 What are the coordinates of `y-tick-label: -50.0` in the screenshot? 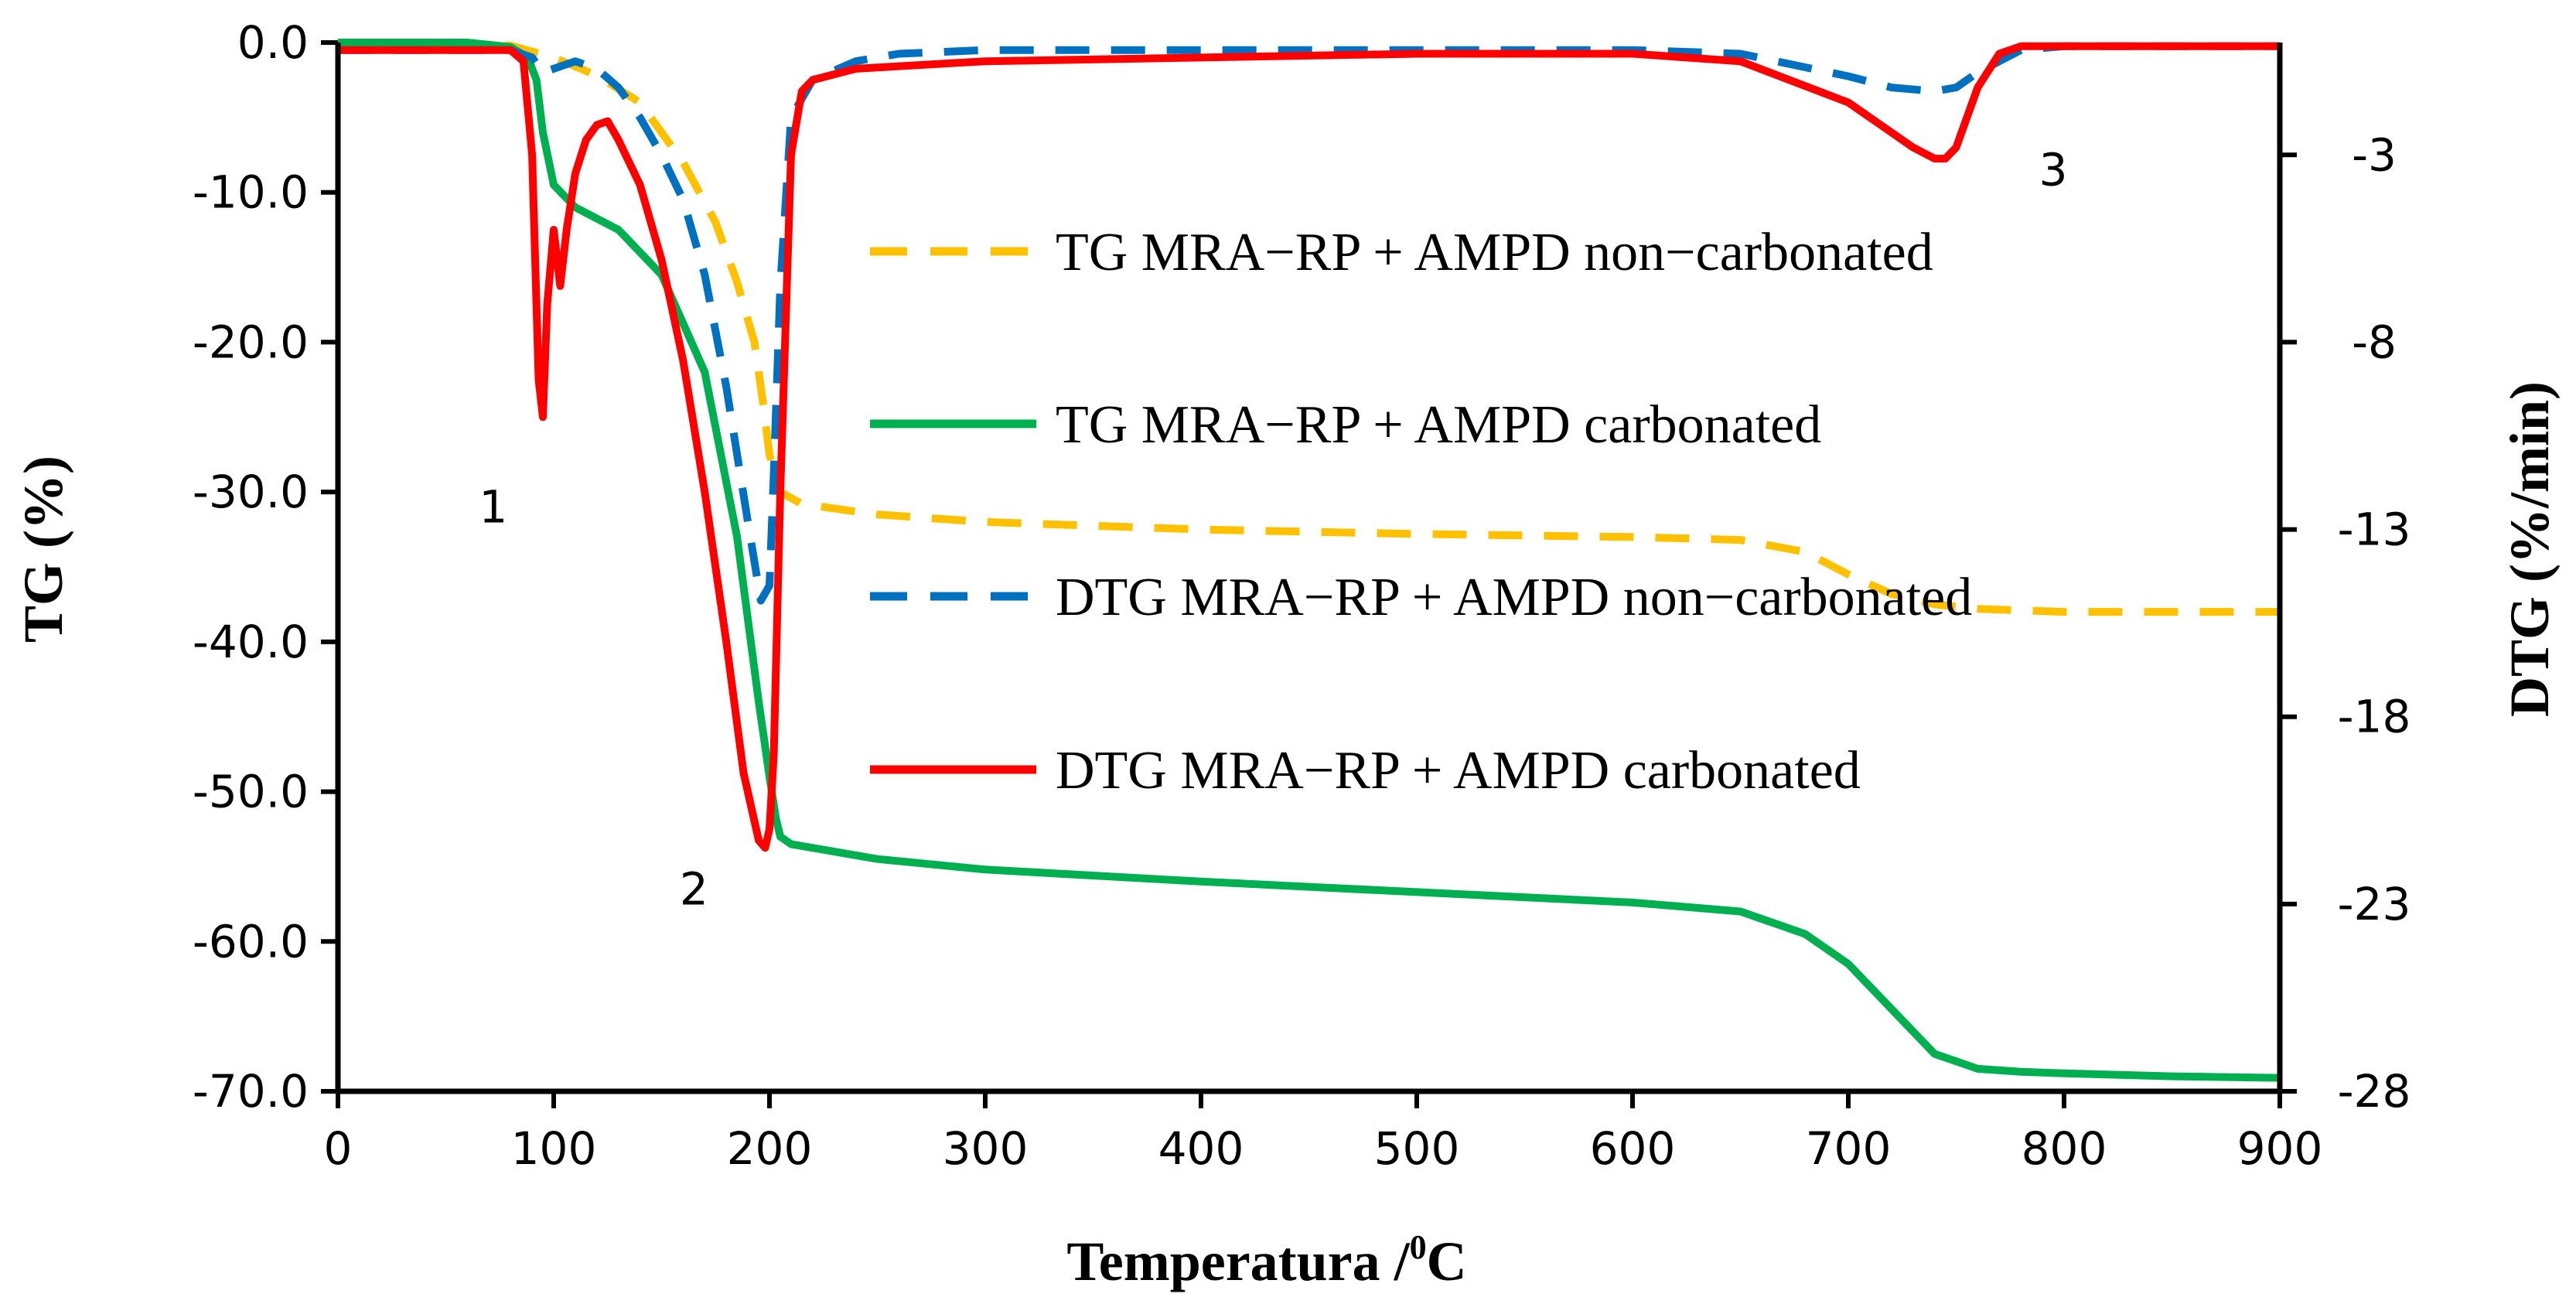 It's located at (251, 792).